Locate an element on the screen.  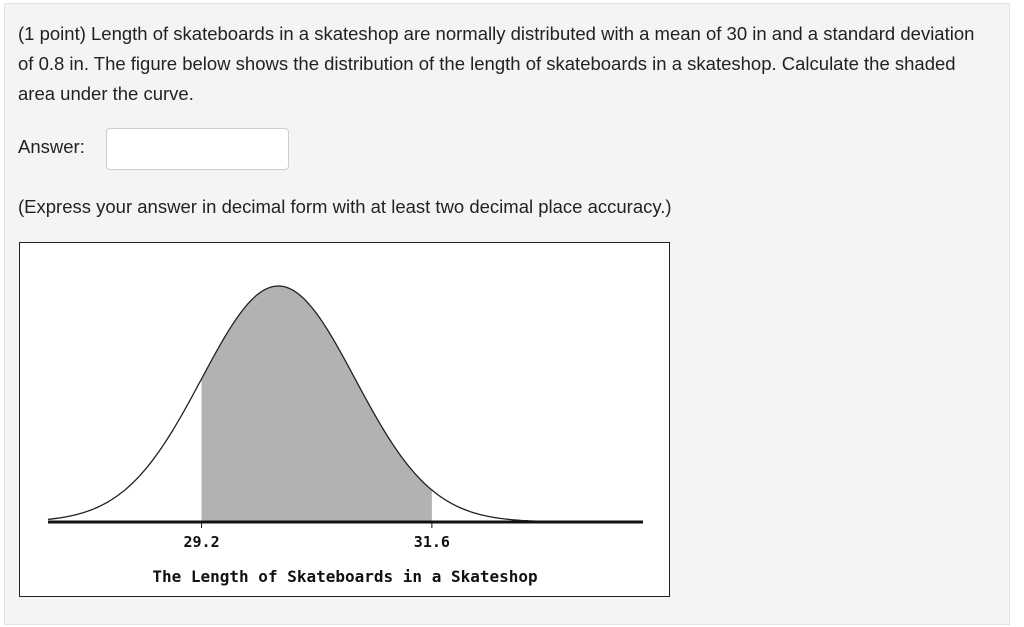
x-axis-label: The Length of Skateboards in a Skateshop is located at coordinates (344, 576).